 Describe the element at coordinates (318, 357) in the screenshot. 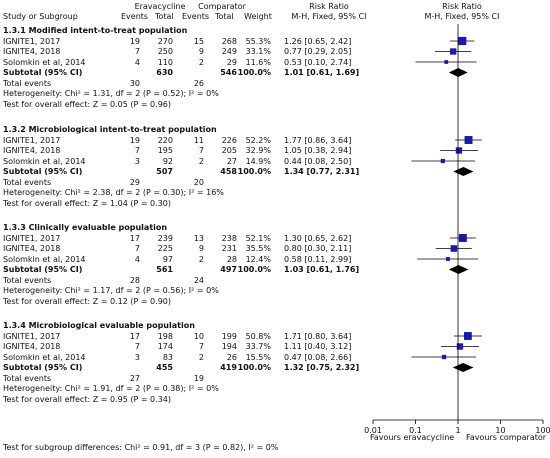

I see `study-risk-ratio: 0.47 [0.08, 2.66]` at that location.